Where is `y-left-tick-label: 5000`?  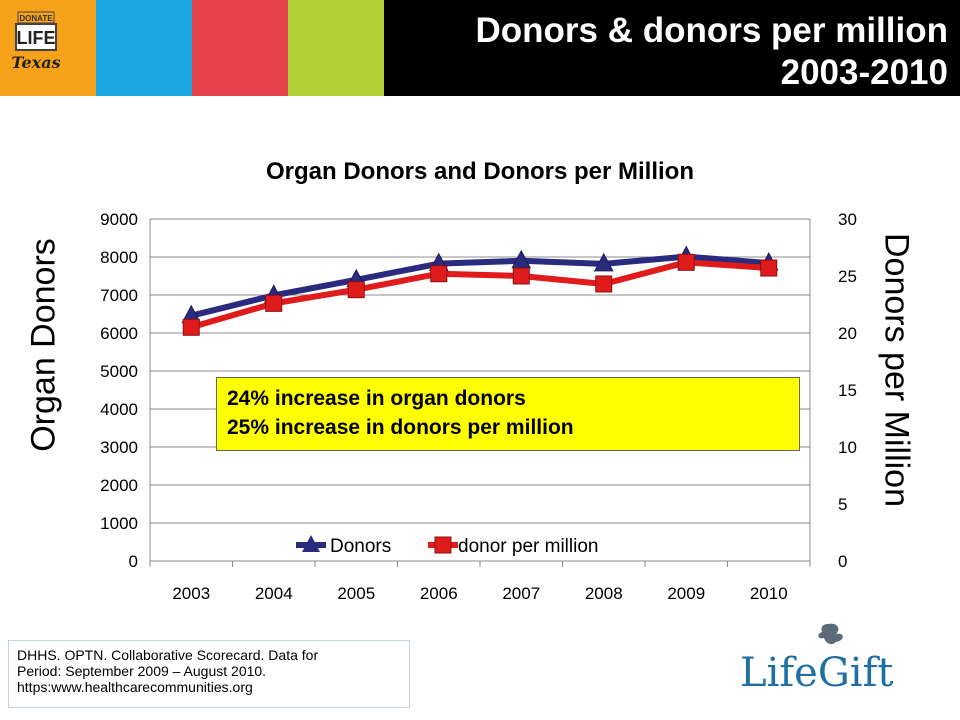 y-left-tick-label: 5000 is located at coordinates (119, 371).